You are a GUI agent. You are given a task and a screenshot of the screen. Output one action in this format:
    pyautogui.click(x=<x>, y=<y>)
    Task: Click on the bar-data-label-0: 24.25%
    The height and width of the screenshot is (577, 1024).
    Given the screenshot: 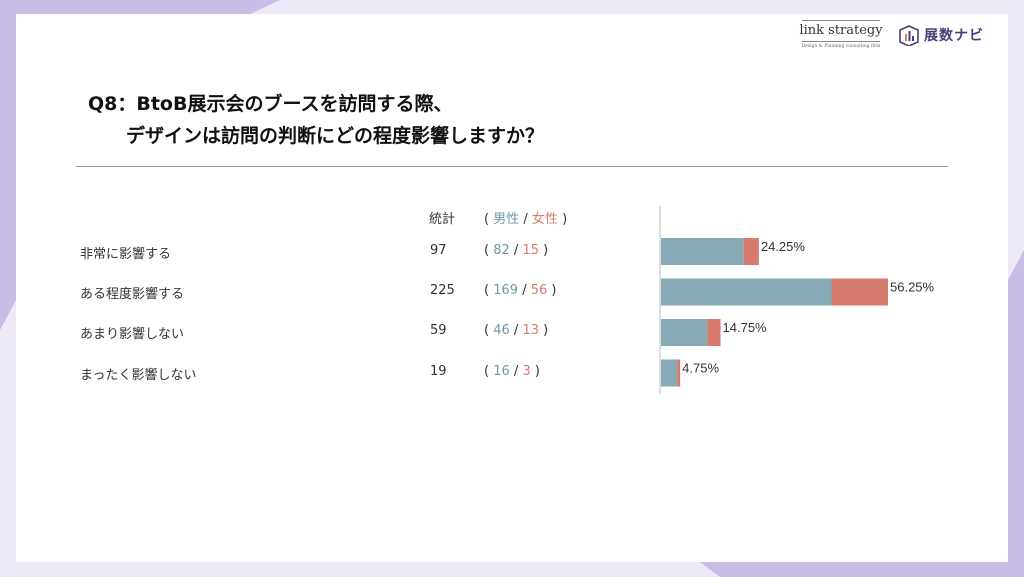 What is the action you would take?
    pyautogui.click(x=783, y=246)
    